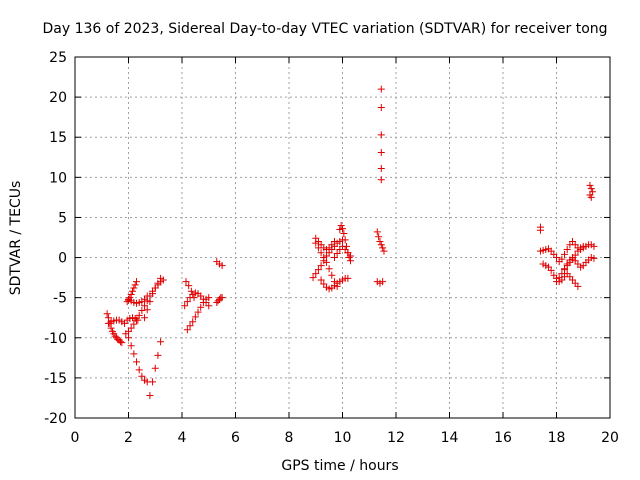  What do you see at coordinates (58, 178) in the screenshot?
I see `y-tick-label: 10` at bounding box center [58, 178].